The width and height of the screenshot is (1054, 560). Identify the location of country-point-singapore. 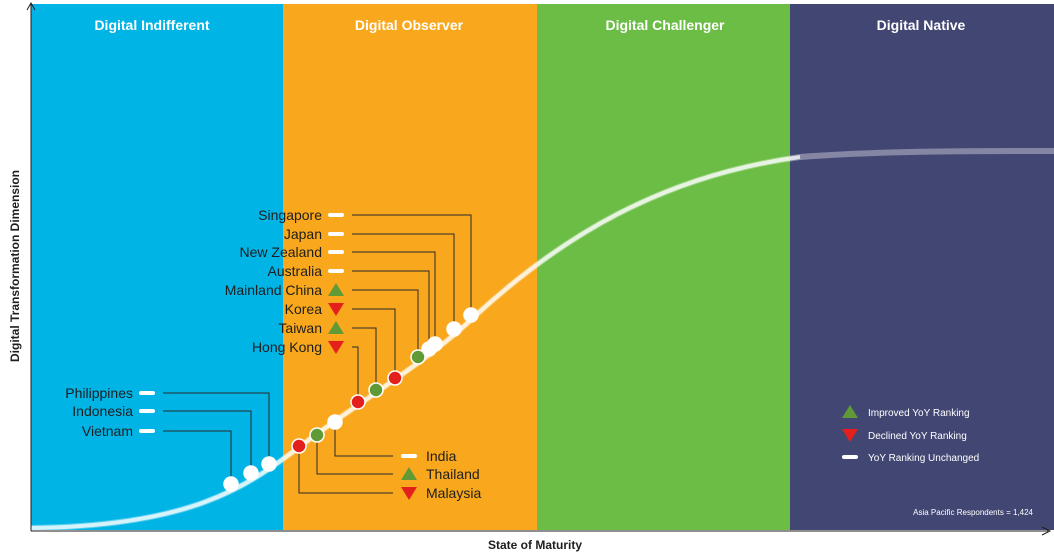
(471, 315).